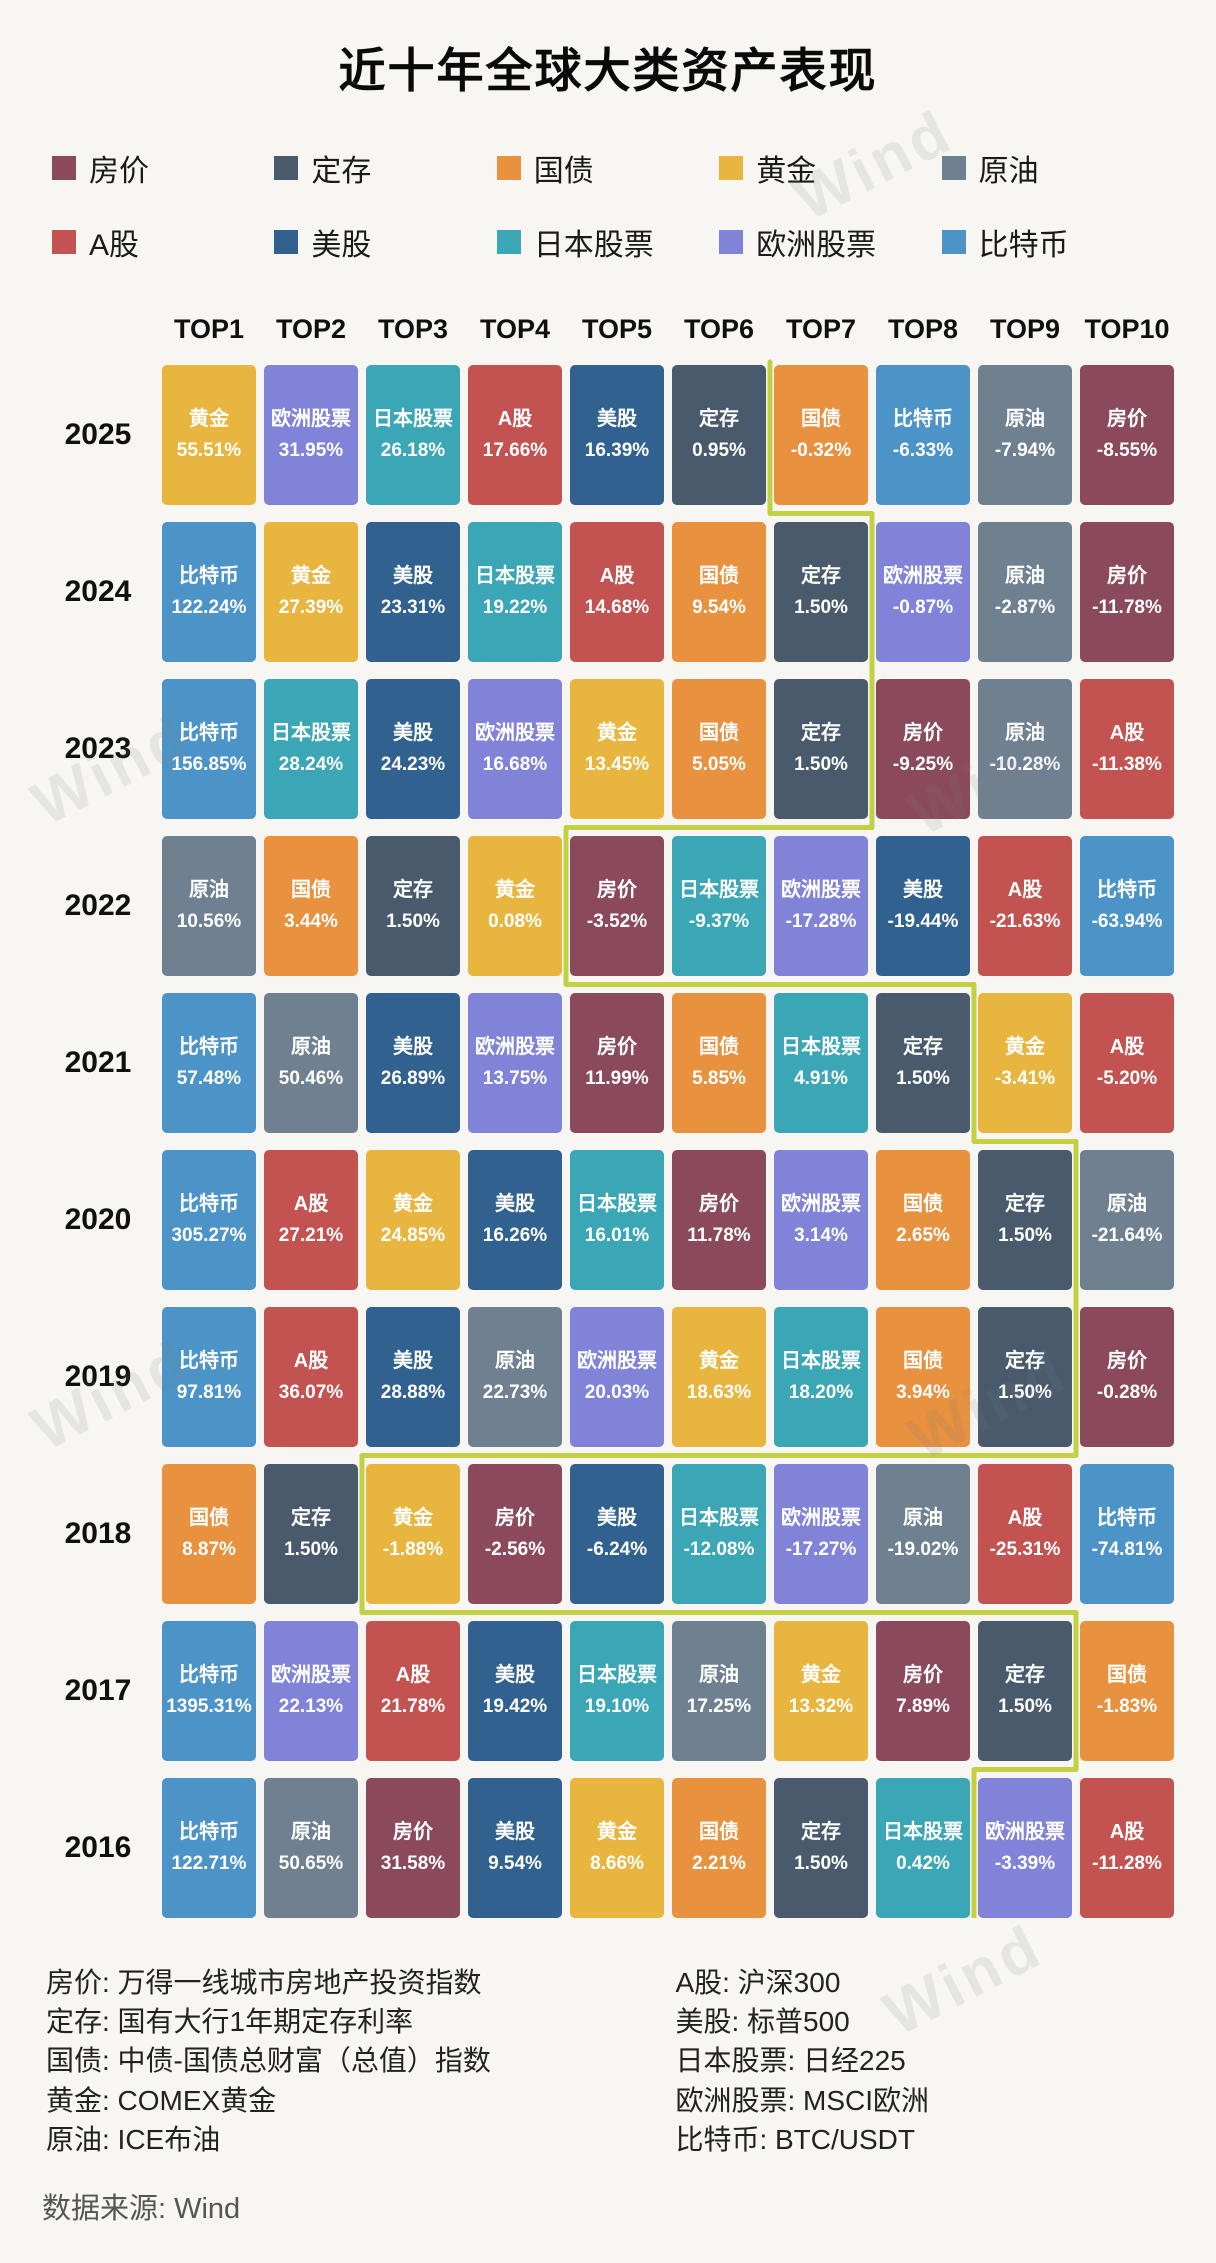  I want to click on asset-return: 13.45%, so click(617, 765).